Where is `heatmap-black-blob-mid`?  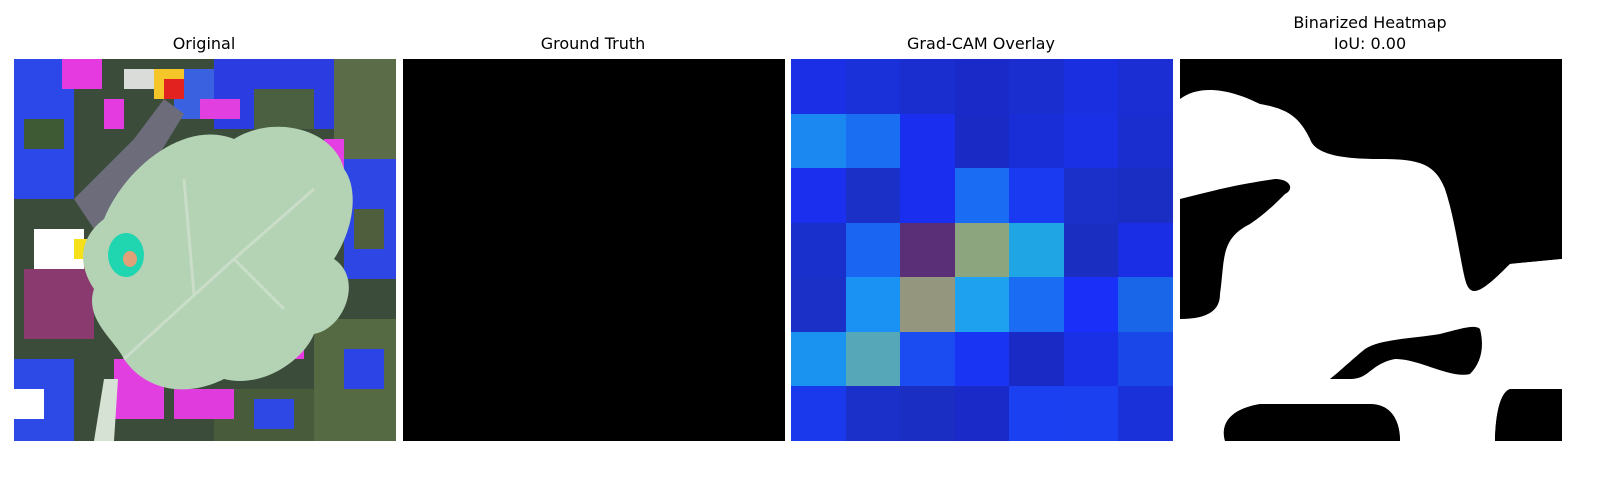
heatmap-black-blob-mid is located at coordinates (1406, 352).